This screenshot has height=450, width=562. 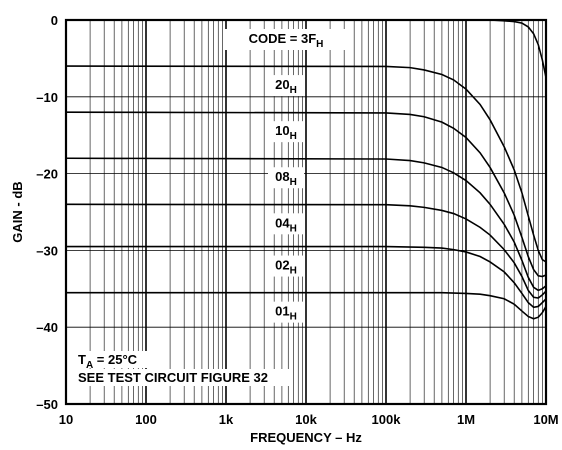 I want to click on series-label-text: 08H, so click(x=286, y=178).